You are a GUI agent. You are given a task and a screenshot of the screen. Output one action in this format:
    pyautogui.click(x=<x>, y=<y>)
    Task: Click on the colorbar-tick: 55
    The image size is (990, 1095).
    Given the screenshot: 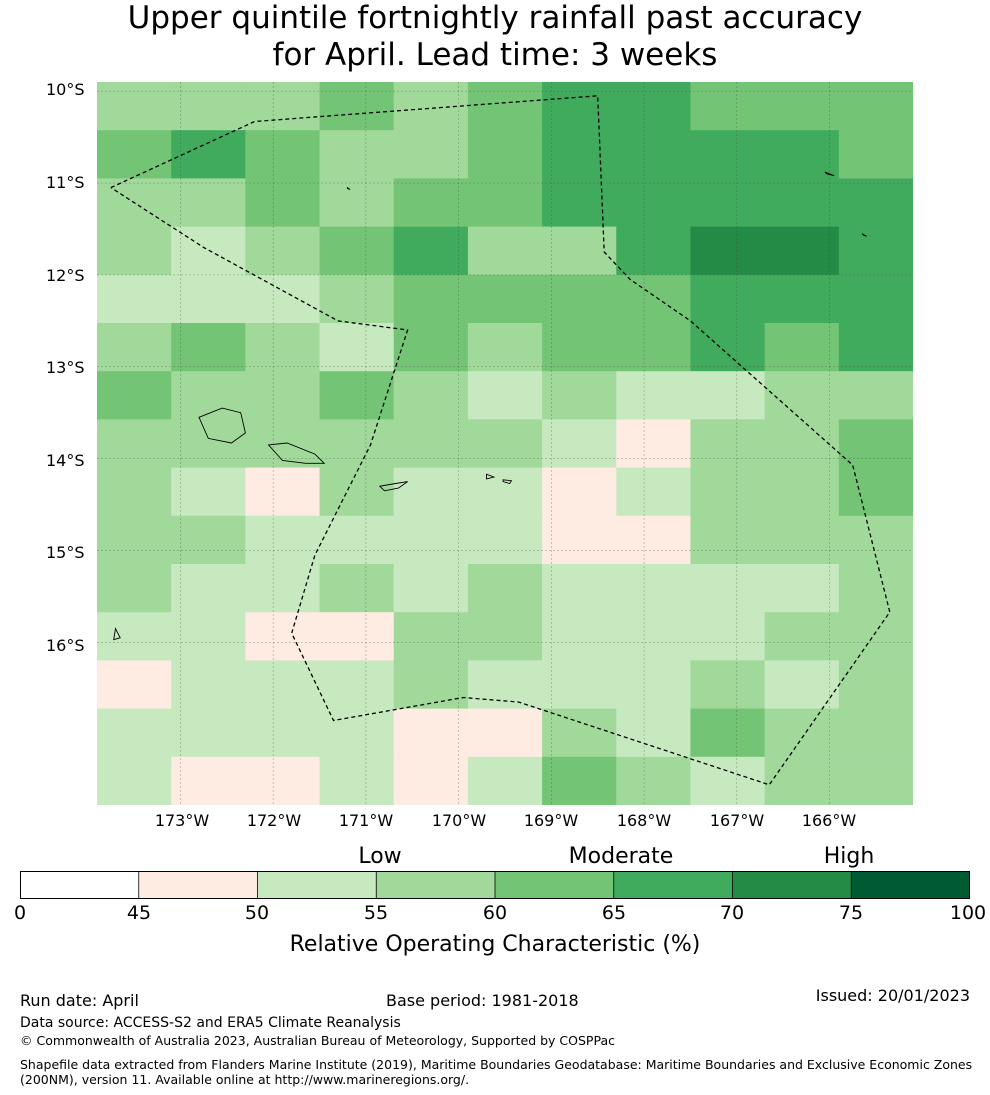 What is the action you would take?
    pyautogui.click(x=376, y=913)
    